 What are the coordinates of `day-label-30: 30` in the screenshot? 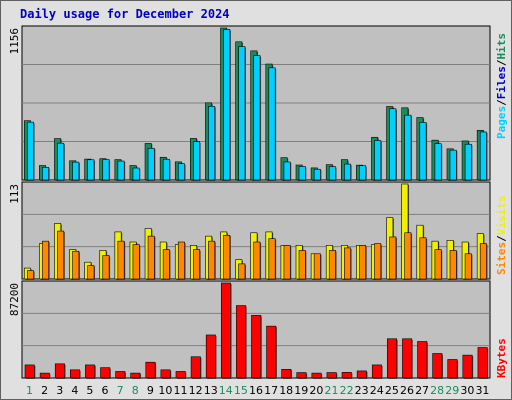 It's located at (467, 390).